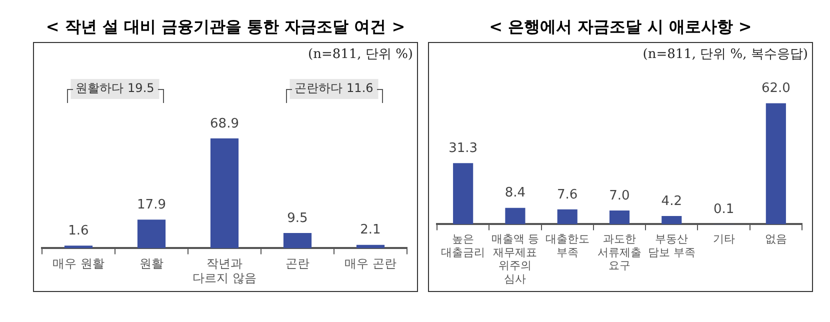  What do you see at coordinates (567, 245) in the screenshot?
I see `x-tick-label: 대출한도 부족` at bounding box center [567, 245].